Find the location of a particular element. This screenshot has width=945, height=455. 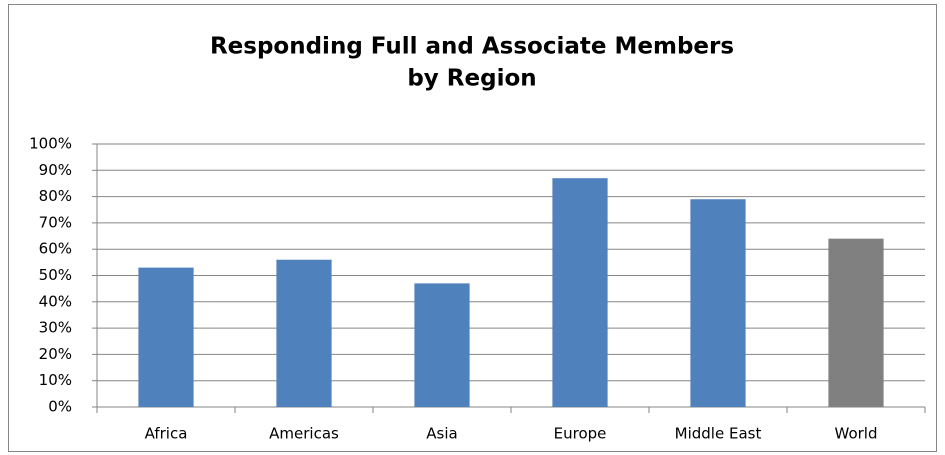

y-tick-label: 20% is located at coordinates (55, 354).